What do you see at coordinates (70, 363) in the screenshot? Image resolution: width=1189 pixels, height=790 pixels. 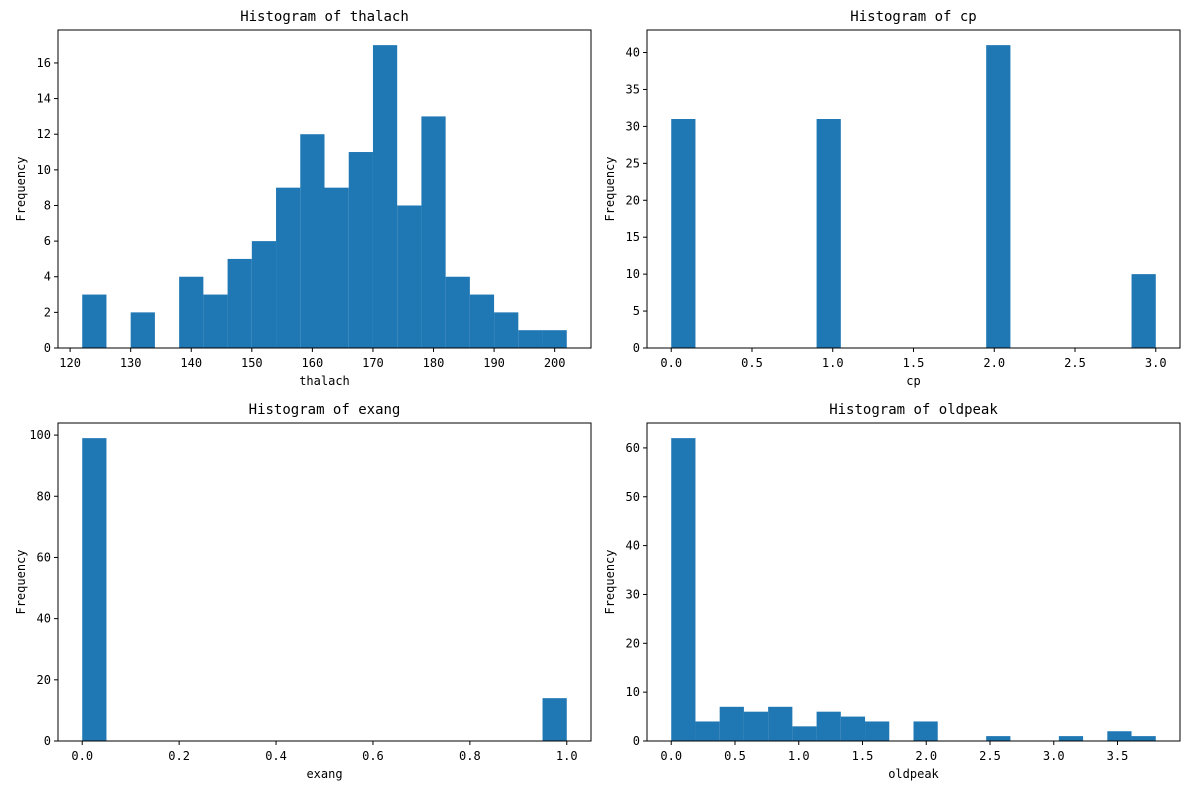 I see `x-tick-label: 120` at bounding box center [70, 363].